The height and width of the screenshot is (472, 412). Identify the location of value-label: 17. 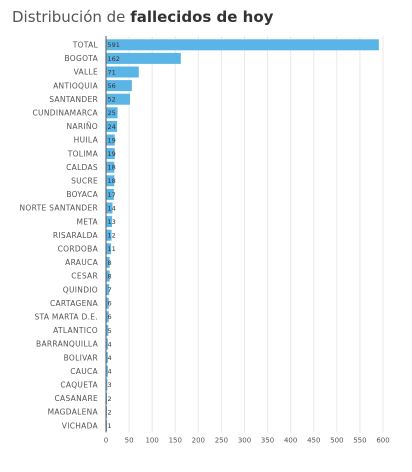
(112, 195).